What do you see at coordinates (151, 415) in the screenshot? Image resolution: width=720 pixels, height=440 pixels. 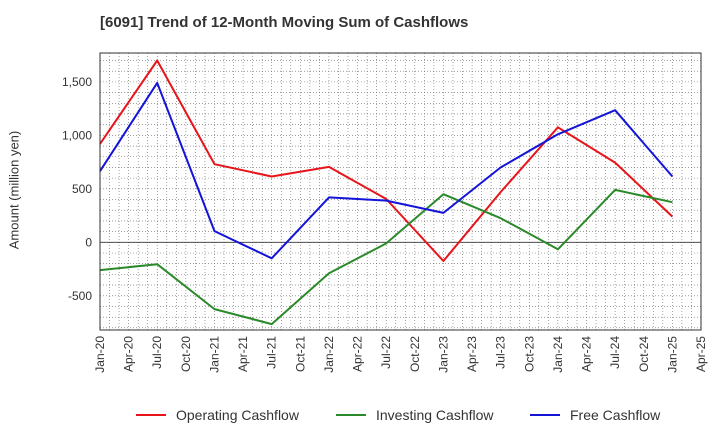 I see `legend-swatch-operating` at bounding box center [151, 415].